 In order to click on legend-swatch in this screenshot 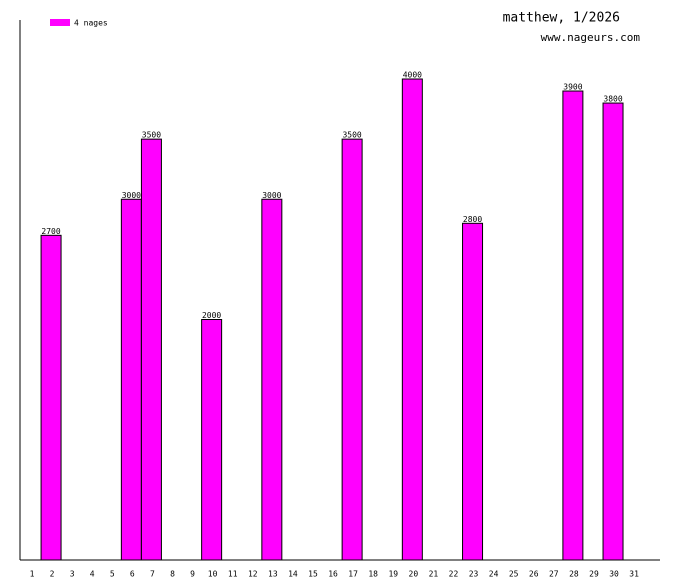, I will do `click(60, 22)`.